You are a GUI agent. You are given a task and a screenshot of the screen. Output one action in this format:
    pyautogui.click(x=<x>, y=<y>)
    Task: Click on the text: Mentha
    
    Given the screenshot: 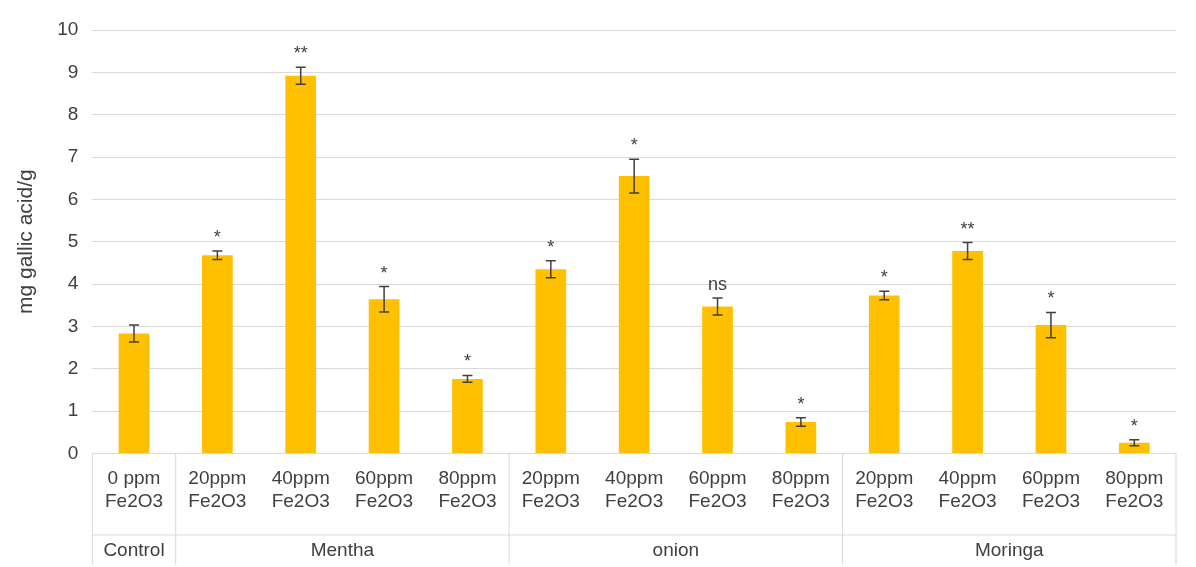 What is the action you would take?
    pyautogui.click(x=342, y=550)
    